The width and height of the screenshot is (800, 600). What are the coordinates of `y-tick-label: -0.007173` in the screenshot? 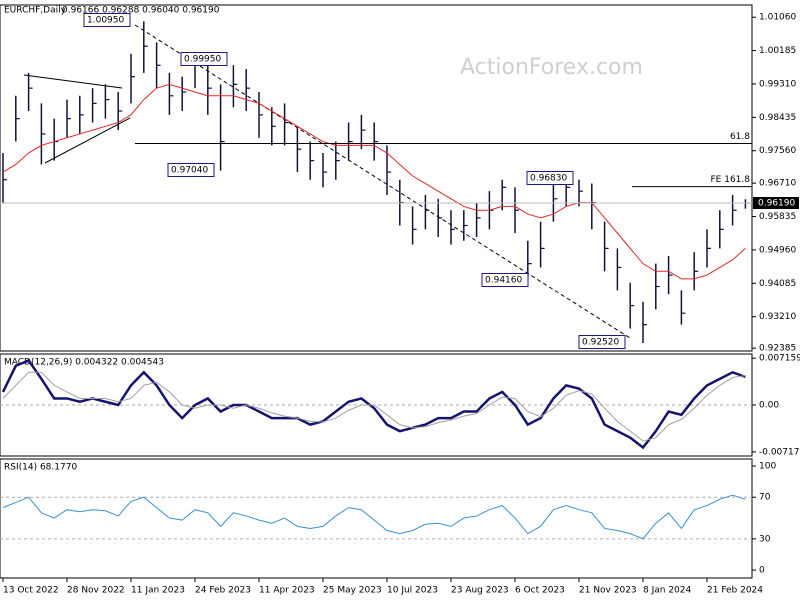 It's located at (779, 452).